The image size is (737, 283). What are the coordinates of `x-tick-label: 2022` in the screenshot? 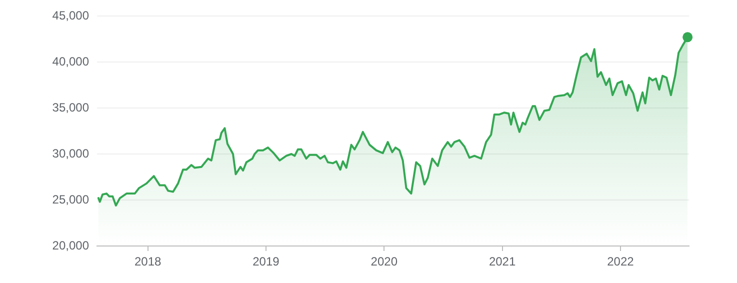 It's located at (620, 261).